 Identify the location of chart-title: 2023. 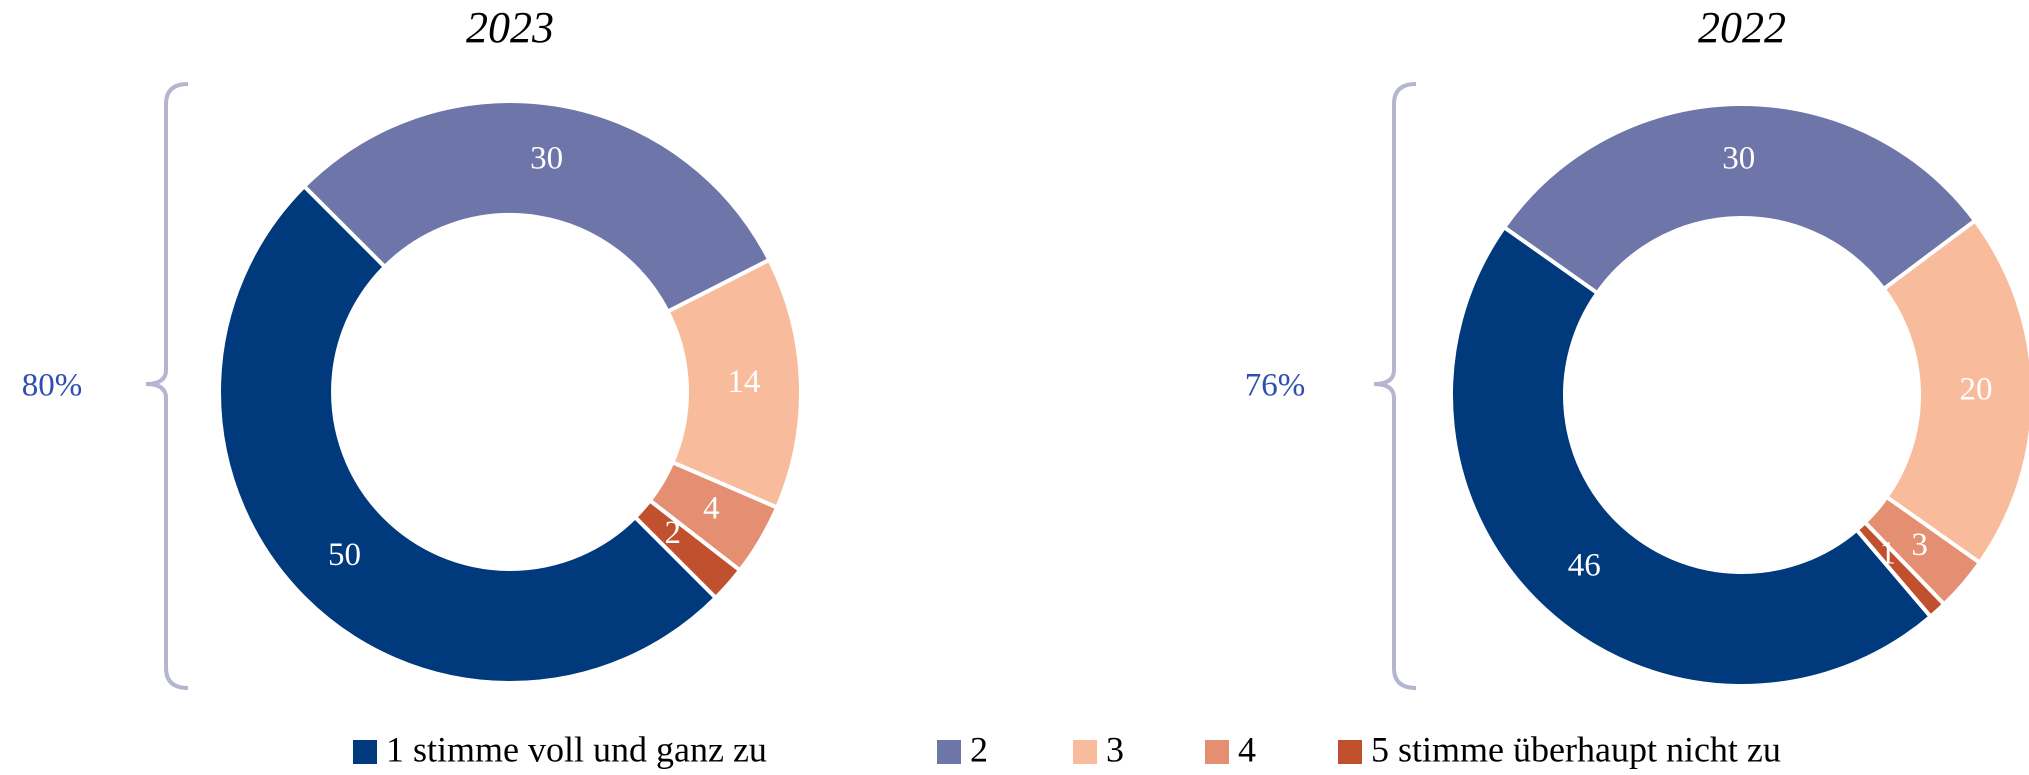
(510, 27).